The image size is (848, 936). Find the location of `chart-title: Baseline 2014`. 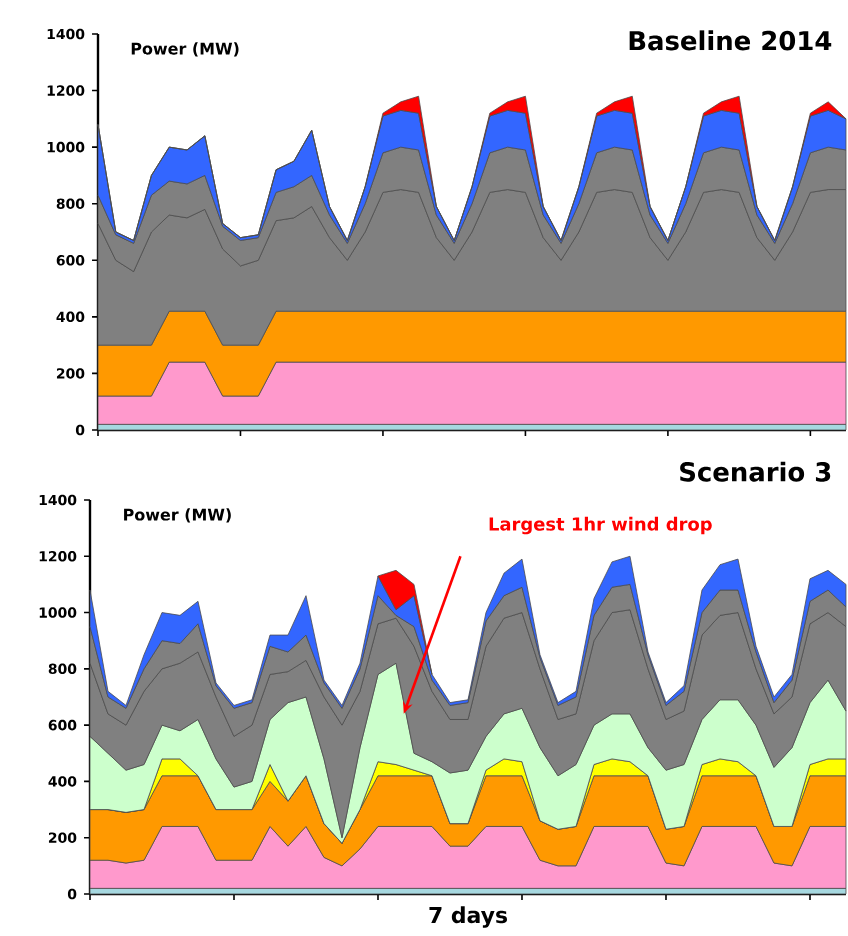

chart-title: Baseline 2014 is located at coordinates (731, 40).